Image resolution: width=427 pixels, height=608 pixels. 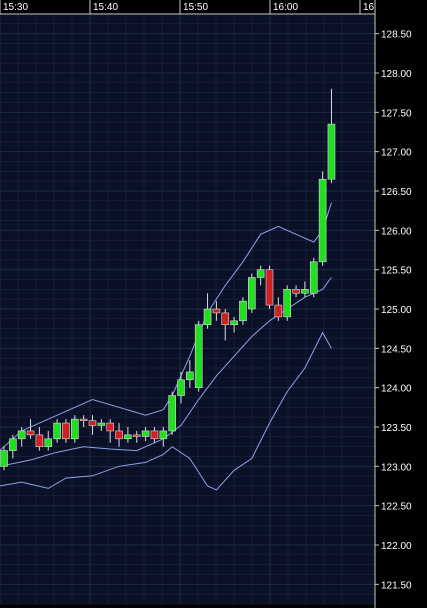 I want to click on x-tick-label: 15:50, so click(x=195, y=7).